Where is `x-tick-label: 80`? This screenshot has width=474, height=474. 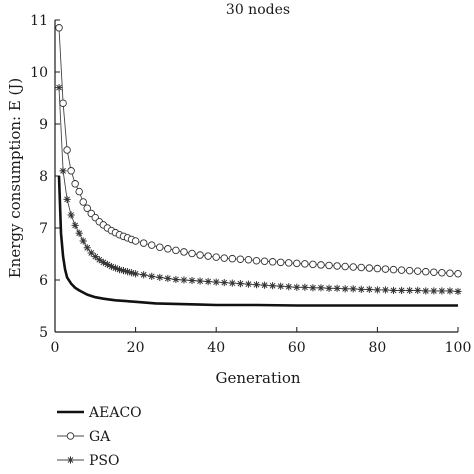
x-tick-label: 80 is located at coordinates (377, 348).